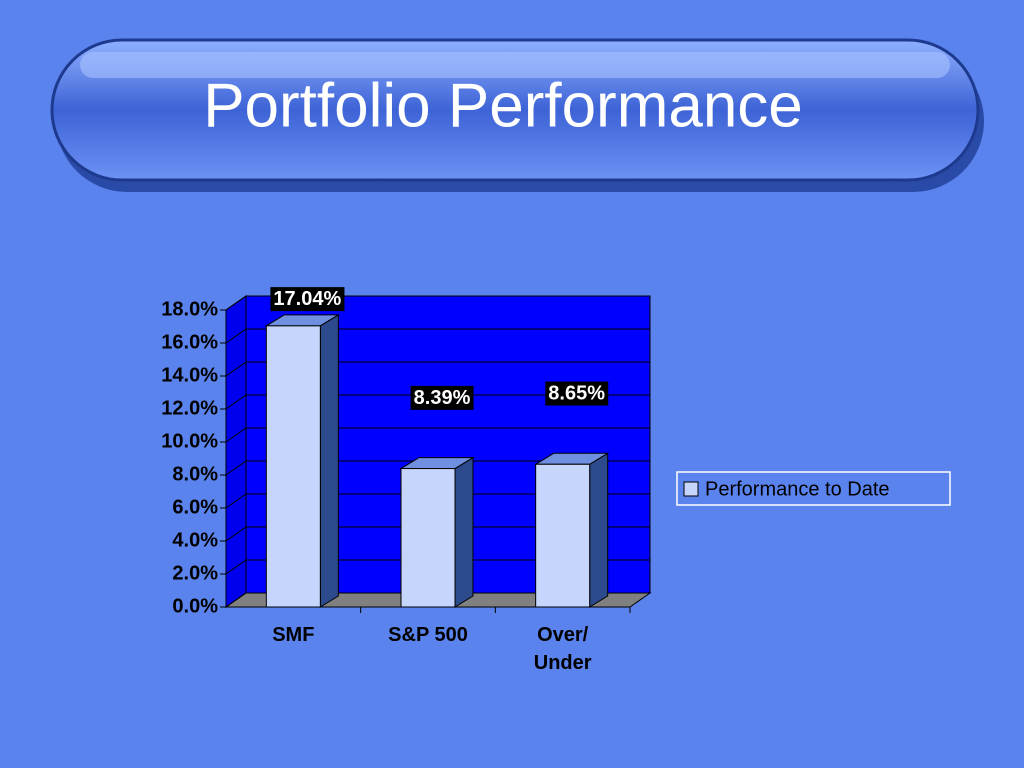 The image size is (1024, 768). I want to click on side-wall, so click(236, 451).